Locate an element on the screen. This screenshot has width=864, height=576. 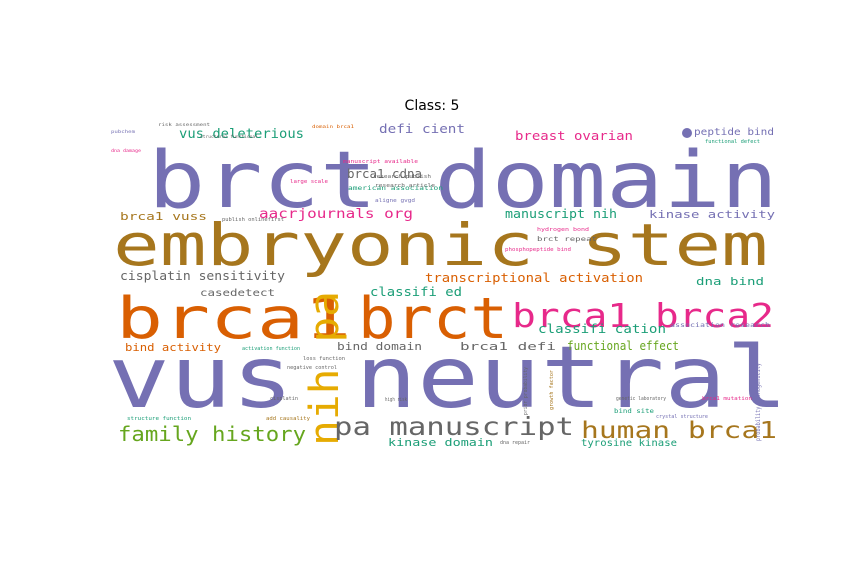
word-activation-function: activation function is located at coordinates (271, 349).